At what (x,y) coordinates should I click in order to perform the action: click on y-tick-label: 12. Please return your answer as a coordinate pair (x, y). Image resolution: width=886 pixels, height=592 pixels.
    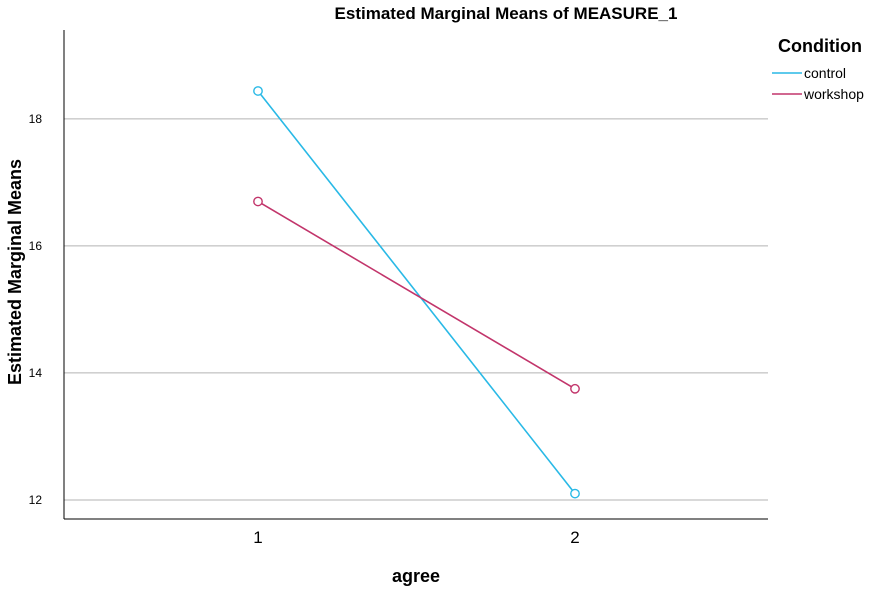
    Looking at the image, I should click on (36, 500).